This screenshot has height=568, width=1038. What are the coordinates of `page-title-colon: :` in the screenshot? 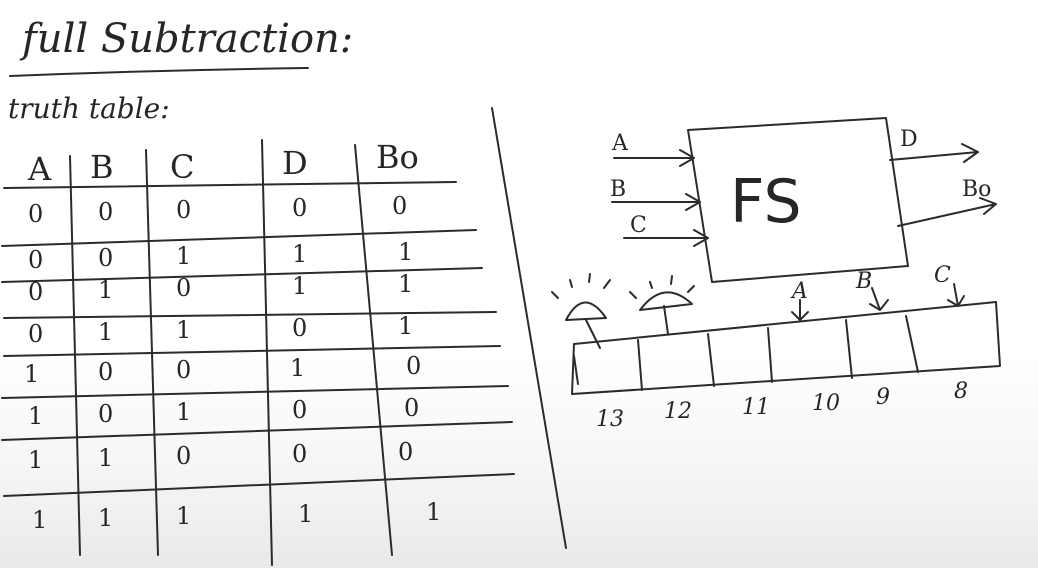 It's located at (346, 39).